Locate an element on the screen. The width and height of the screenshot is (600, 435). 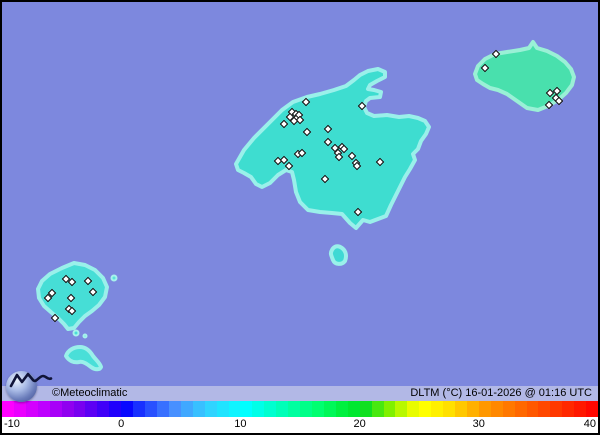
scale-tick-labels: -10 0 10 20 30 40 is located at coordinates (300, 425).